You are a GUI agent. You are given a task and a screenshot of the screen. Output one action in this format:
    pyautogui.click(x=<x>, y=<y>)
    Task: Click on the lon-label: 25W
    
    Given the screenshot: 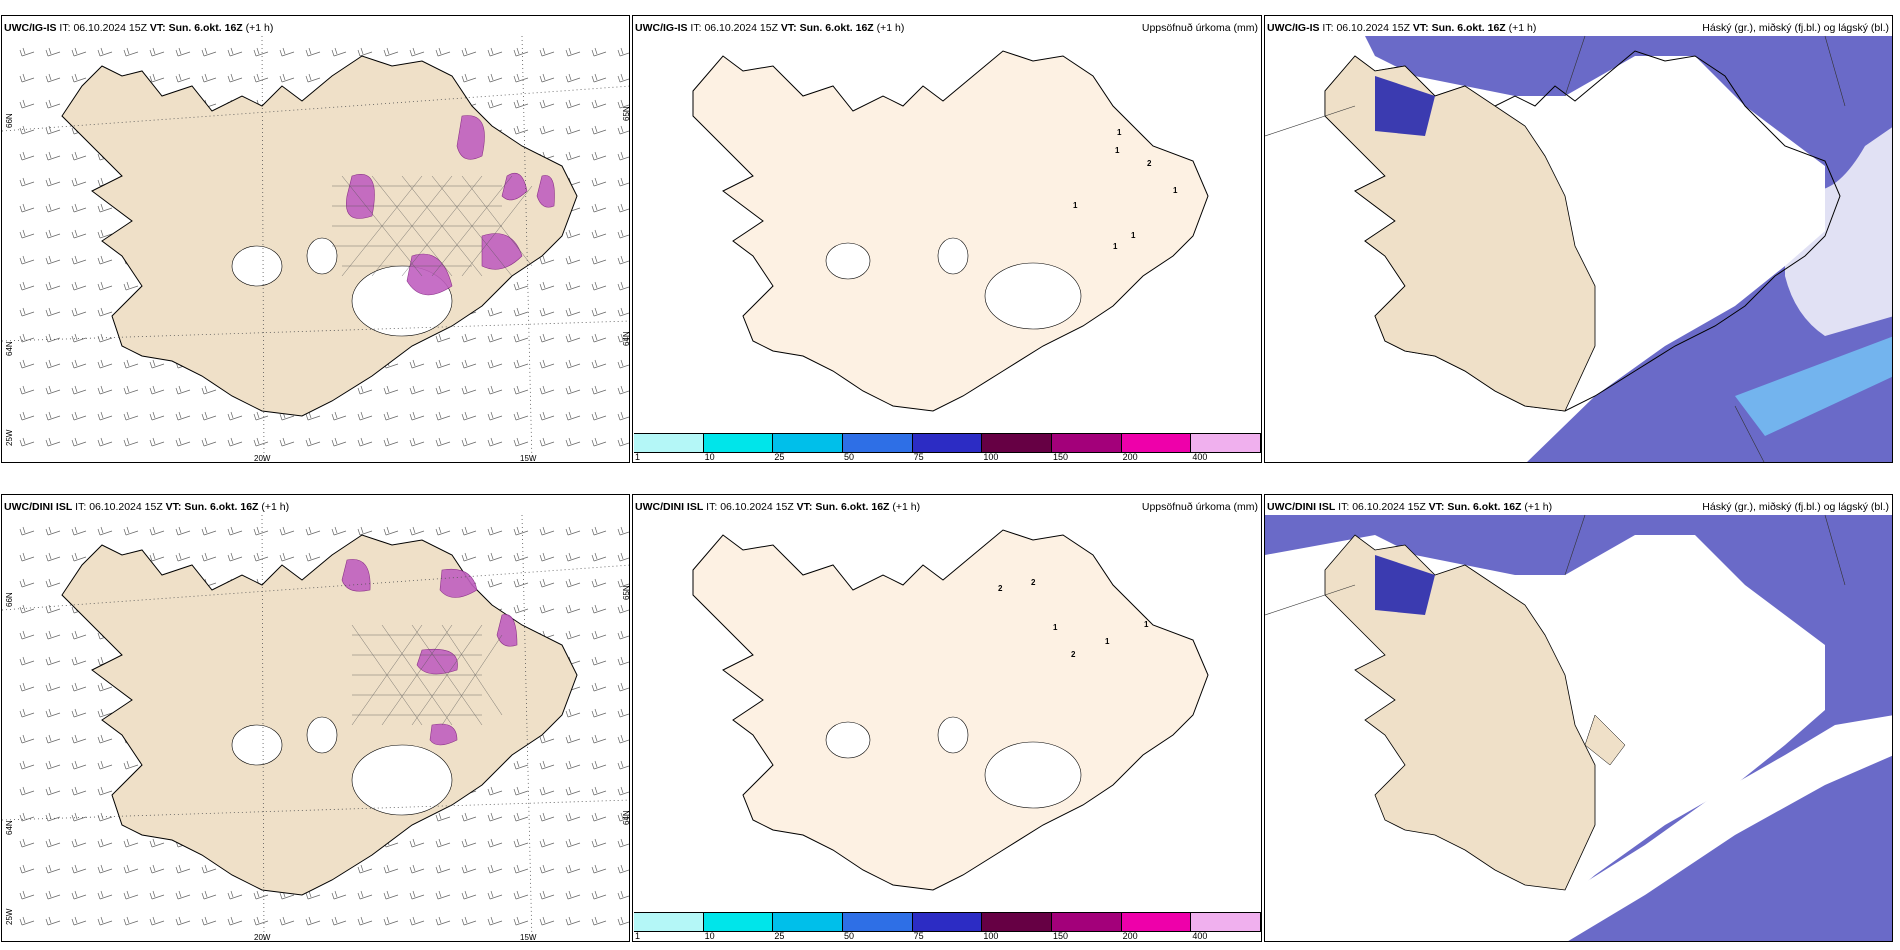 What is the action you would take?
    pyautogui.click(x=9, y=916)
    